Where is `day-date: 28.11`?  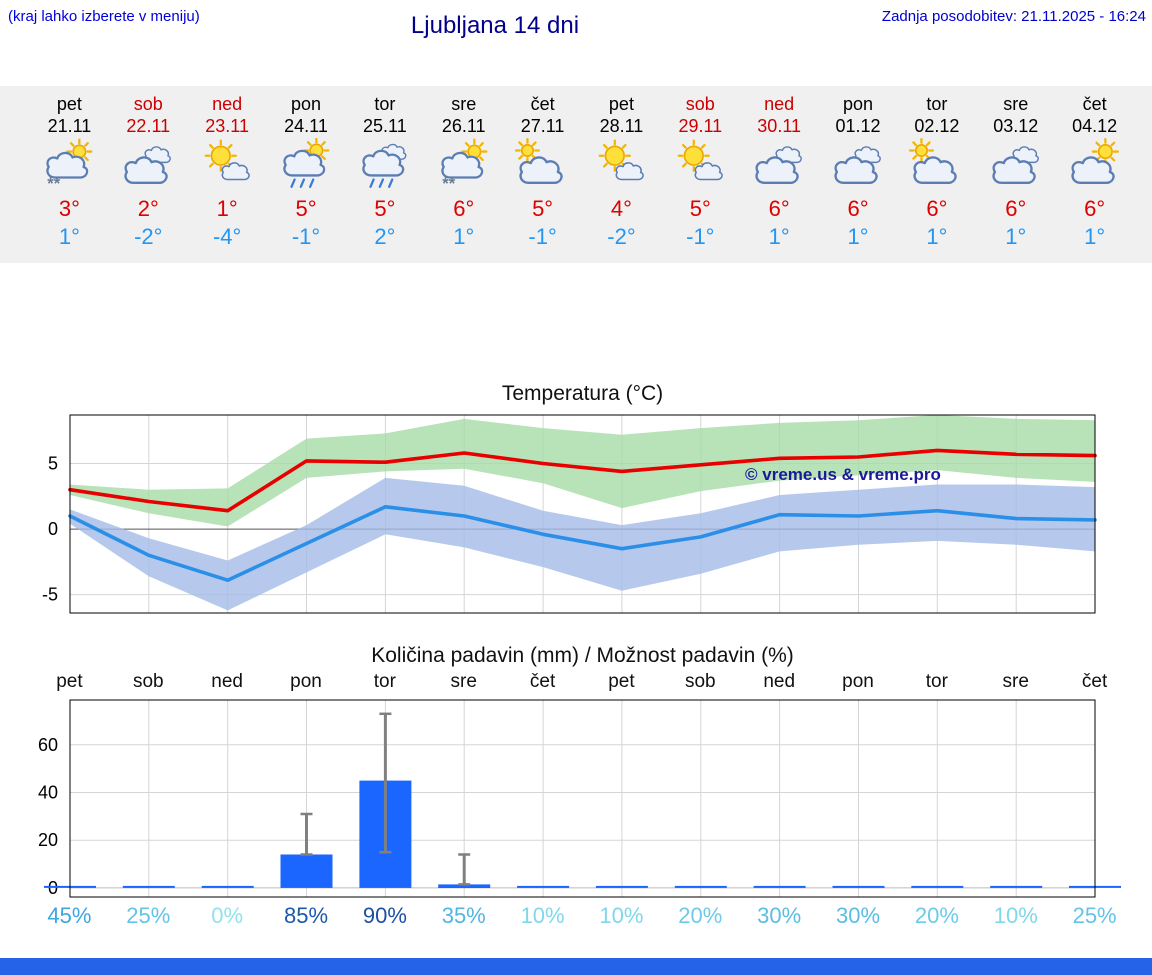 day-date: 28.11 is located at coordinates (621, 126).